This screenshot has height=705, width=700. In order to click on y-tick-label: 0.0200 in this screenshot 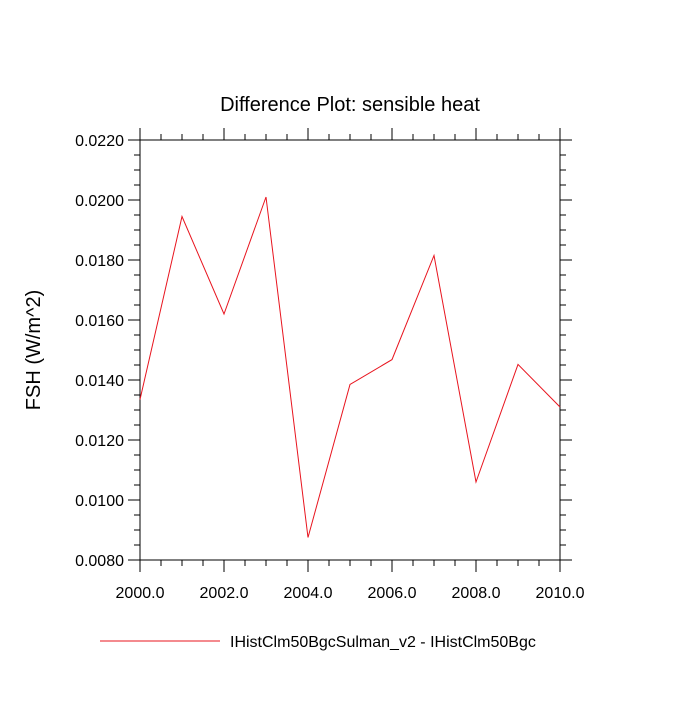, I will do `click(99, 201)`.